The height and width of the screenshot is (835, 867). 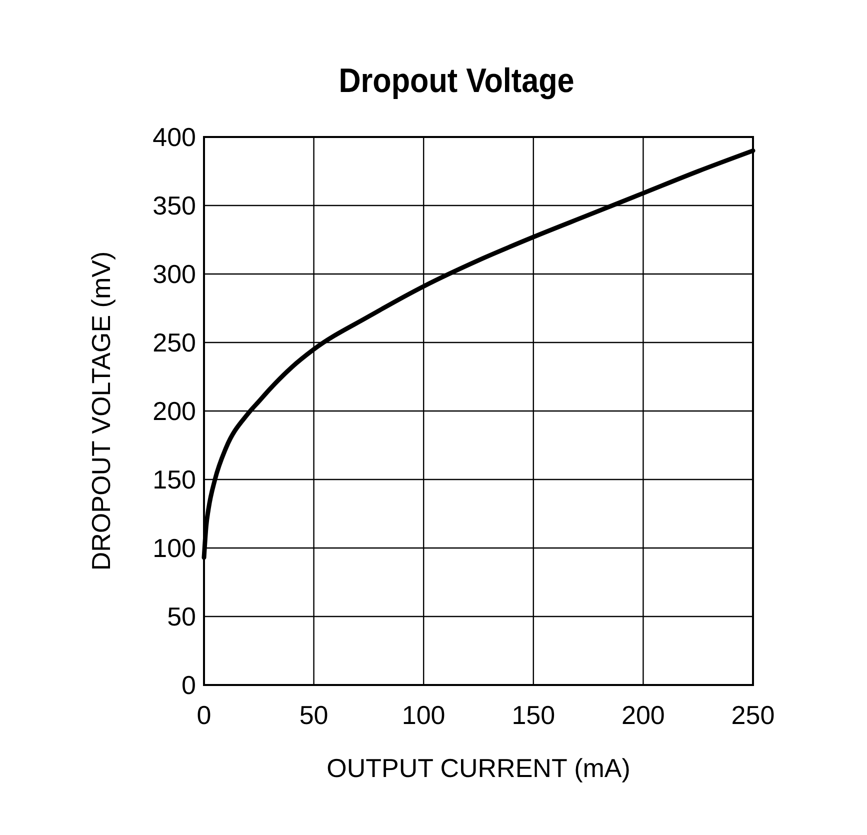 I want to click on y-tick-label: 250, so click(x=174, y=343).